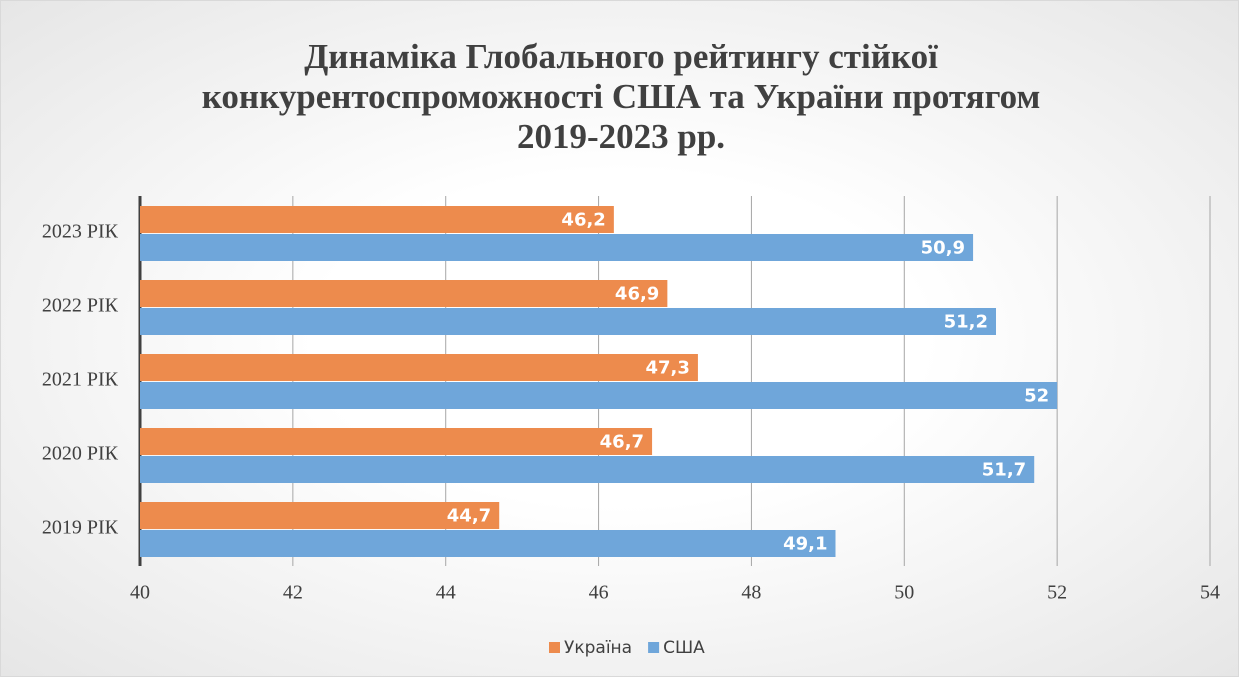  Describe the element at coordinates (1036, 396) in the screenshot. I see `data-label: 52` at that location.